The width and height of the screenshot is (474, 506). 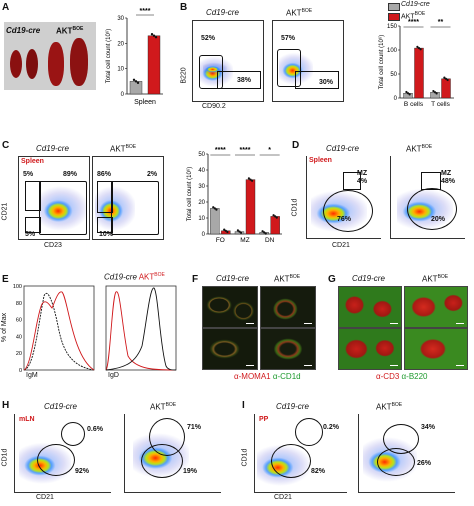 What do you see at coordinates (392, 51) in the screenshot?
I see `y-tick-label: 100` at bounding box center [392, 51].